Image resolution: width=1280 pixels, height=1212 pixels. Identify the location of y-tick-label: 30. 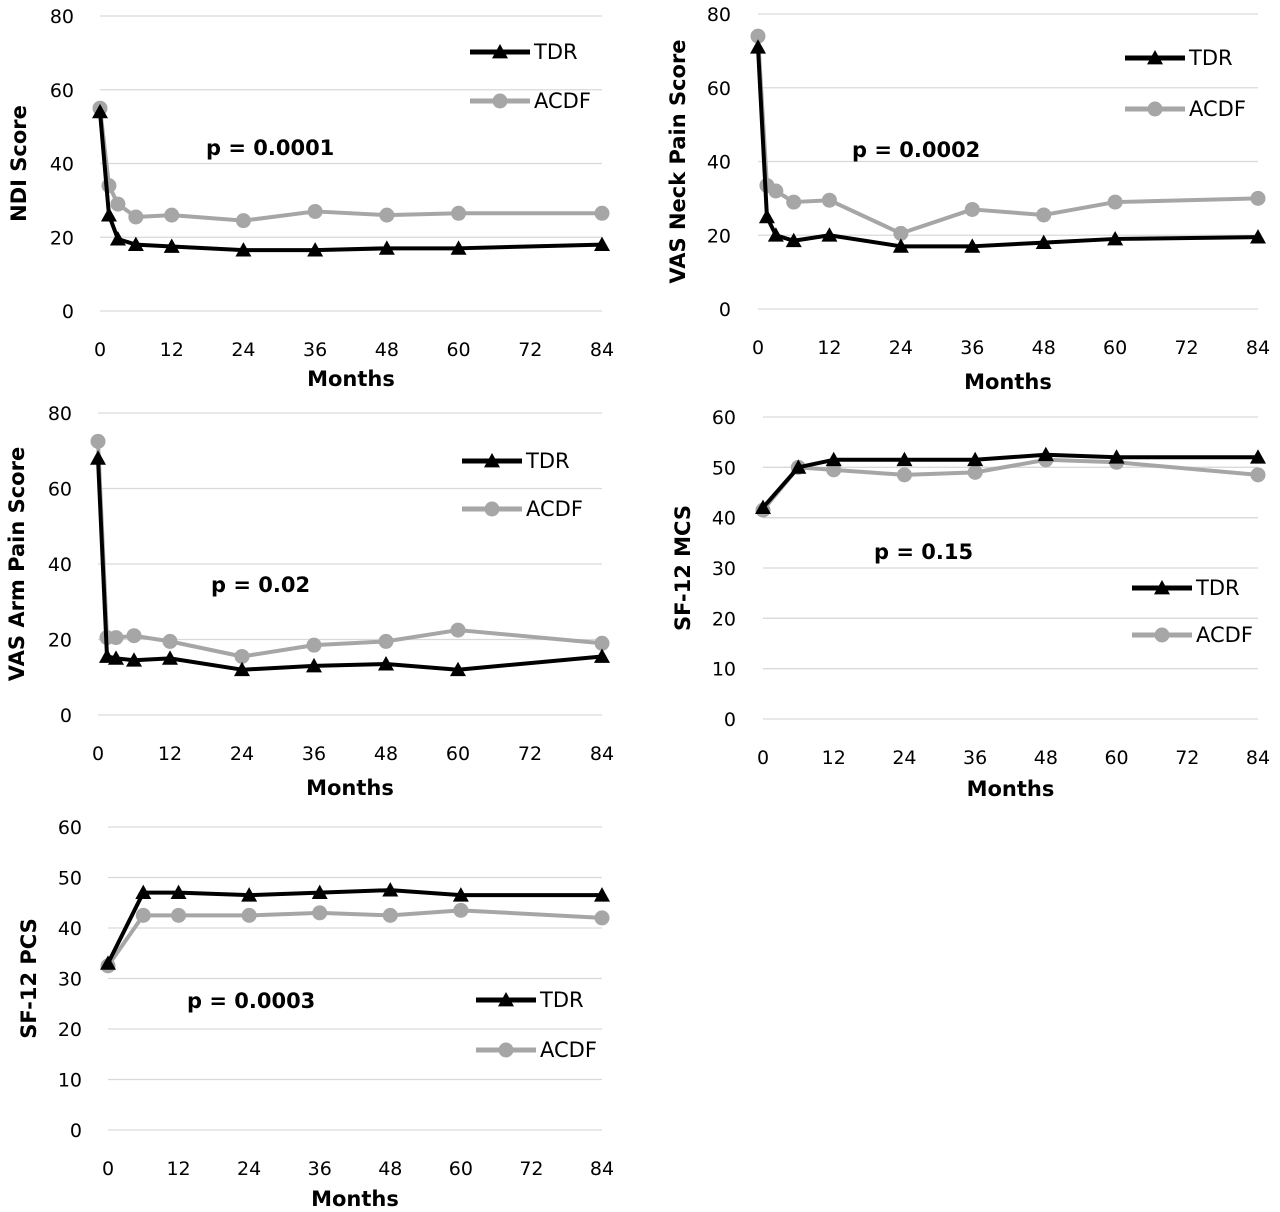
(70, 980).